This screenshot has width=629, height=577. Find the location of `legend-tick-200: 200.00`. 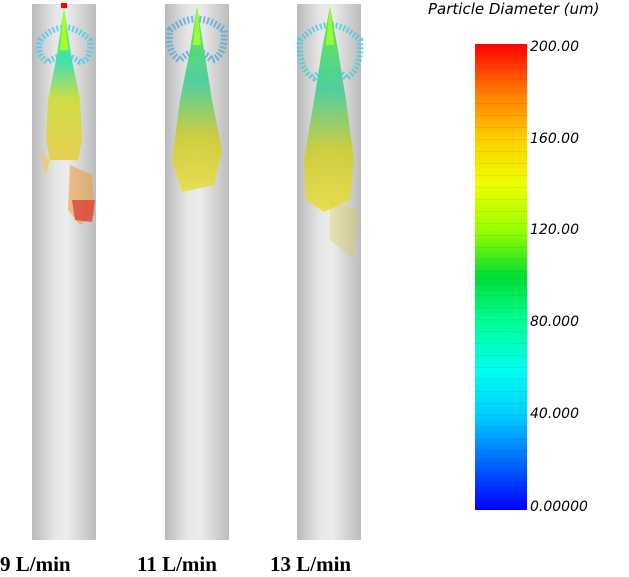

legend-tick-200: 200.00 is located at coordinates (554, 47).